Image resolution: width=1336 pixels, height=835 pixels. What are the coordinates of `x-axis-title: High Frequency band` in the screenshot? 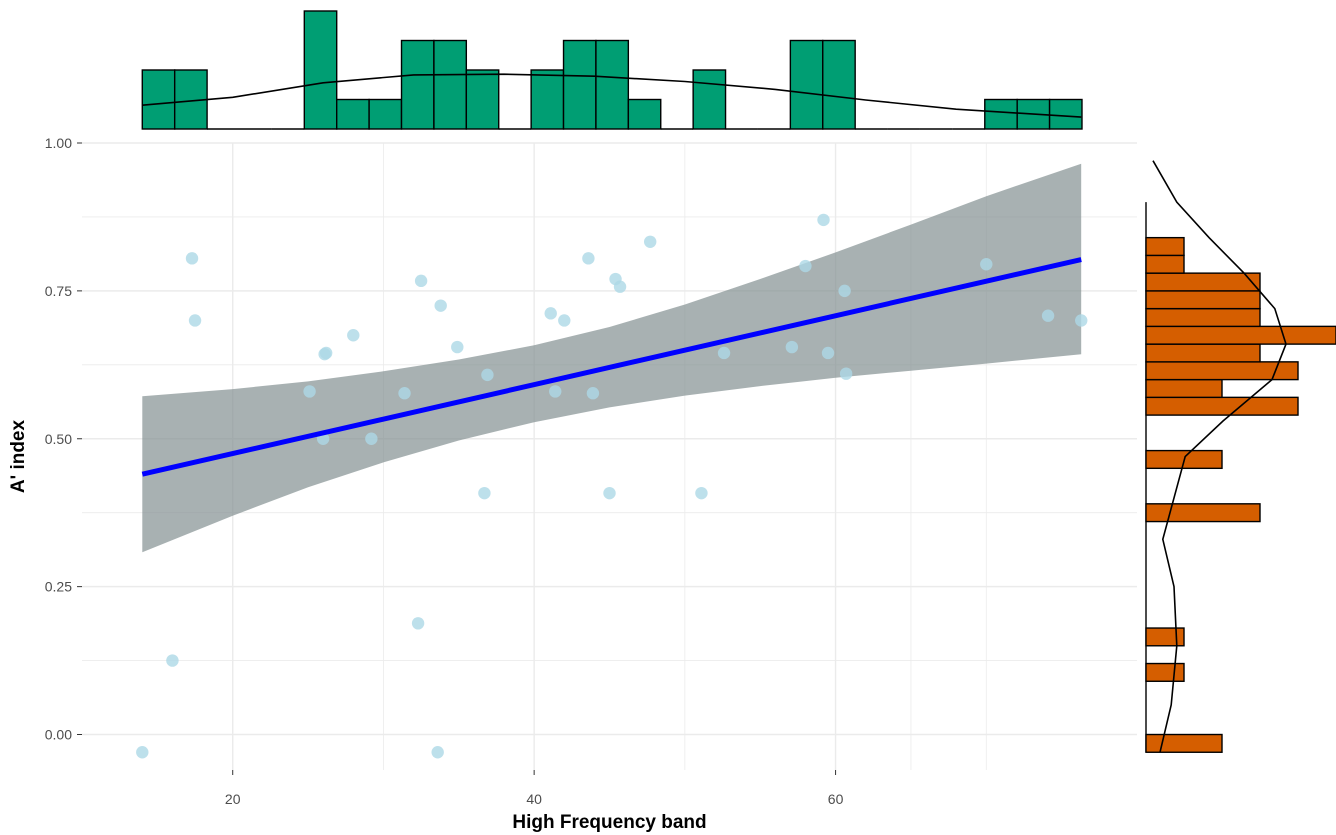 It's located at (609, 822).